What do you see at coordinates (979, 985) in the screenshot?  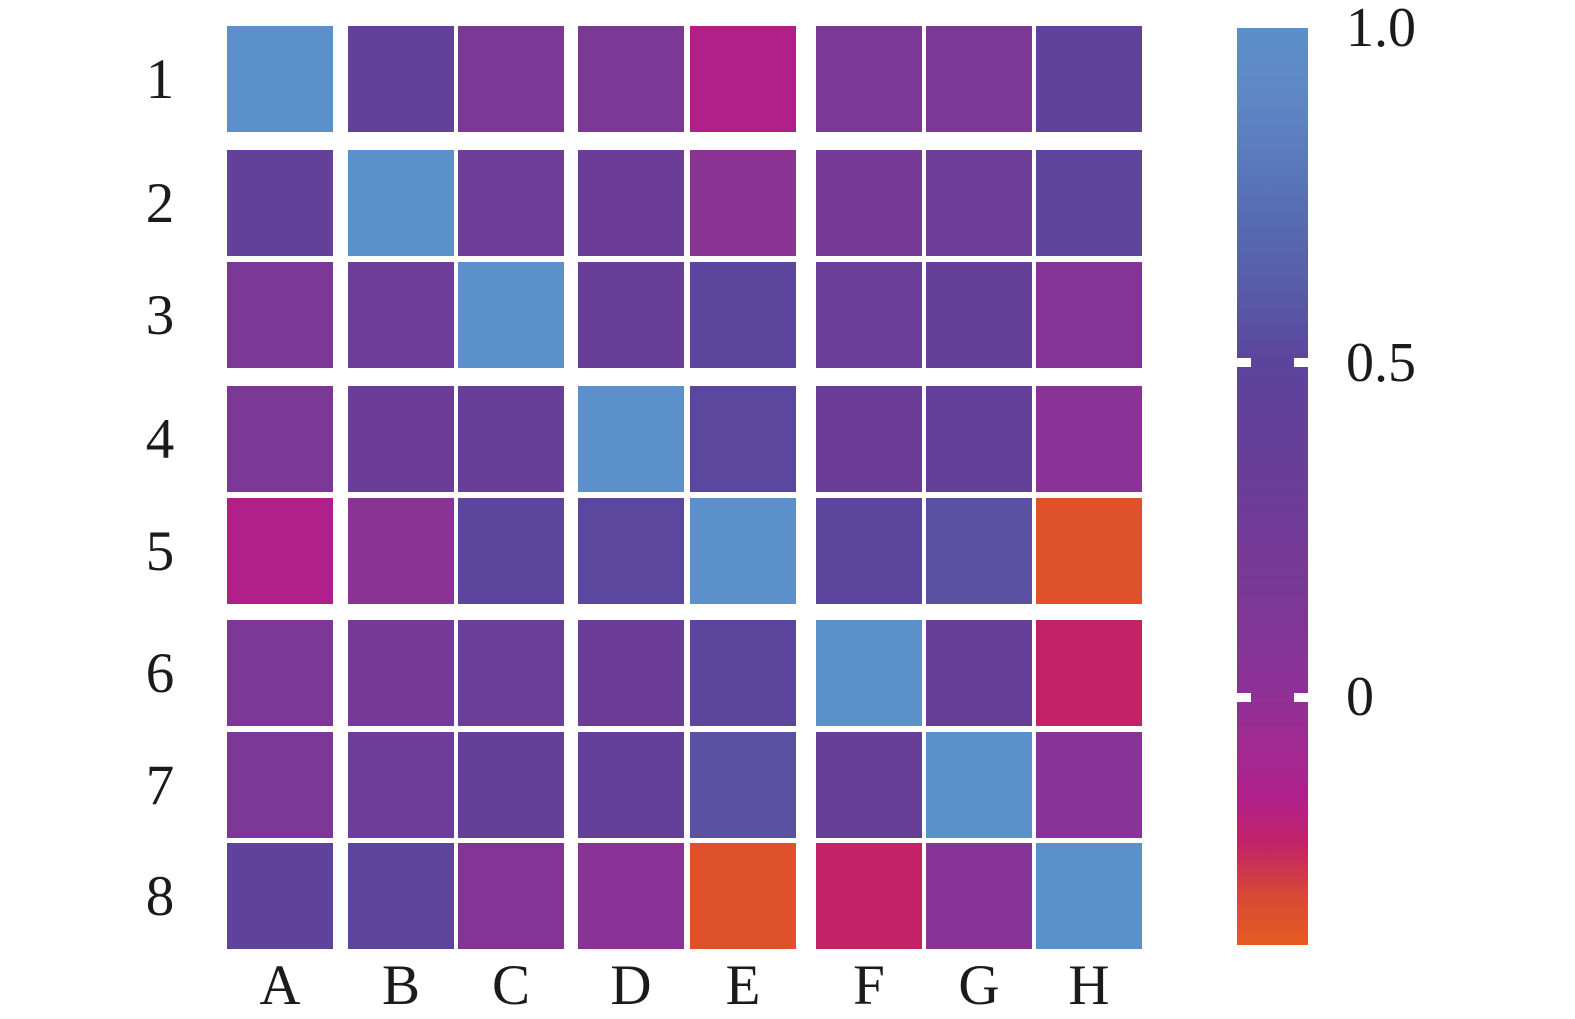 I see `x-axis-tick-label: G` at bounding box center [979, 985].